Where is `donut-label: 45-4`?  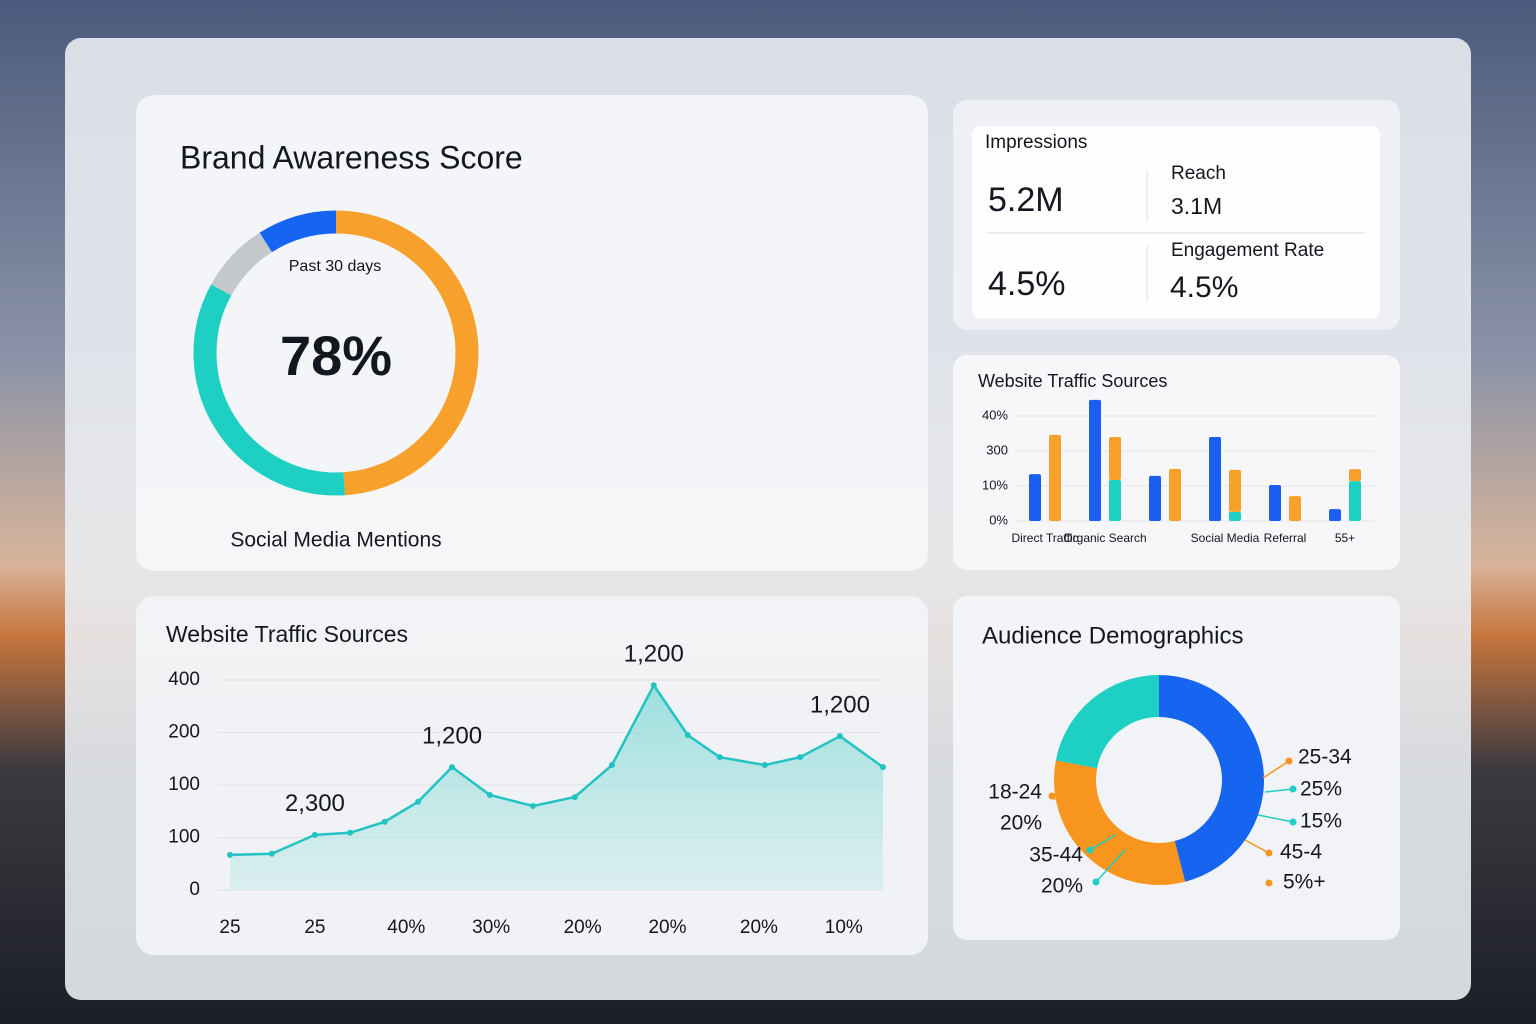 donut-label: 45-4 is located at coordinates (1301, 852).